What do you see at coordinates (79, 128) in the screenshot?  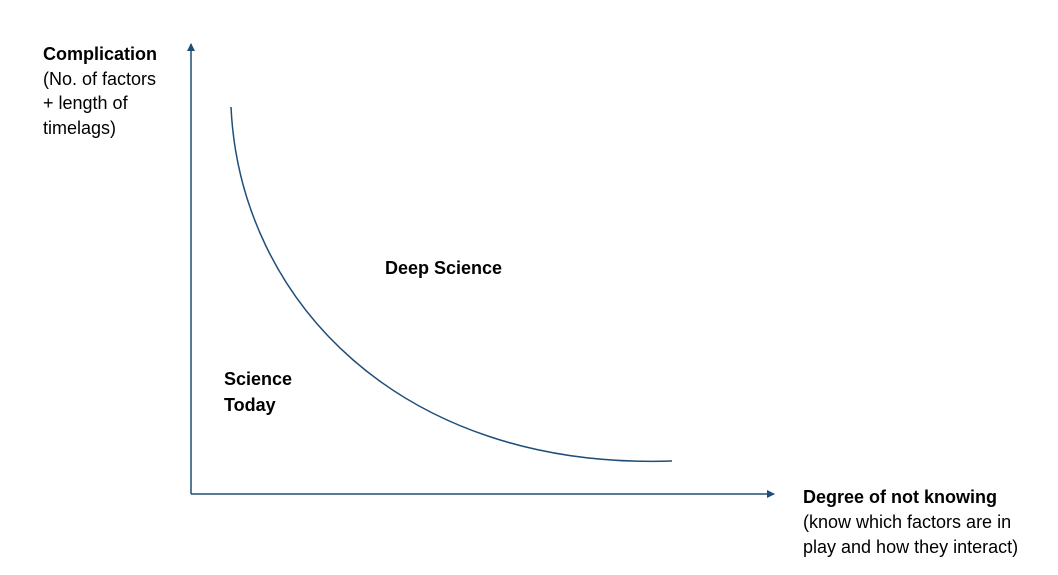 I see `y-axis-subtitle: timelags)` at bounding box center [79, 128].